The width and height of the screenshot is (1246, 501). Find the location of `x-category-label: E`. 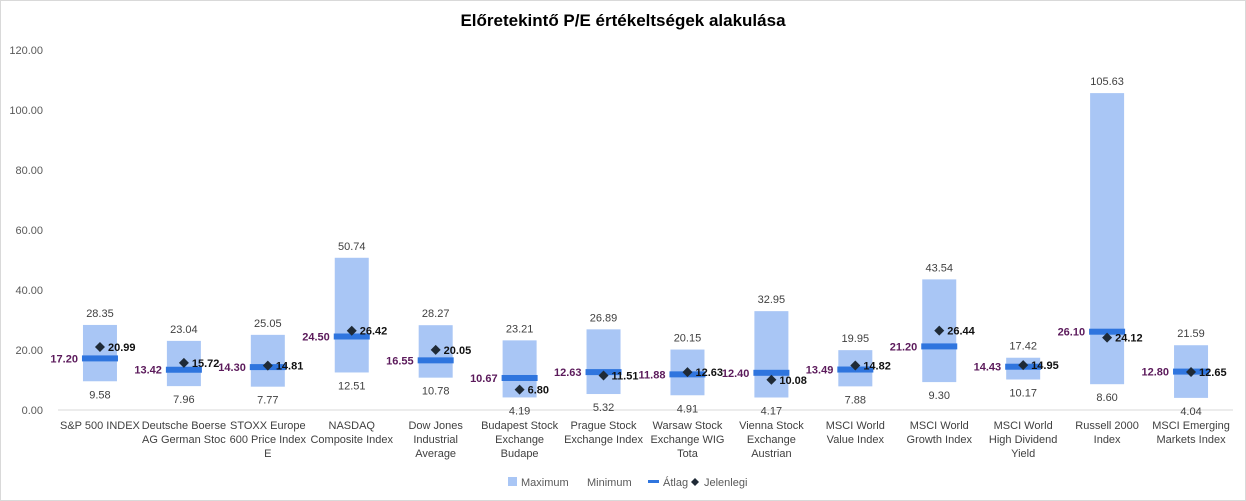

x-category-label: E is located at coordinates (267, 454).